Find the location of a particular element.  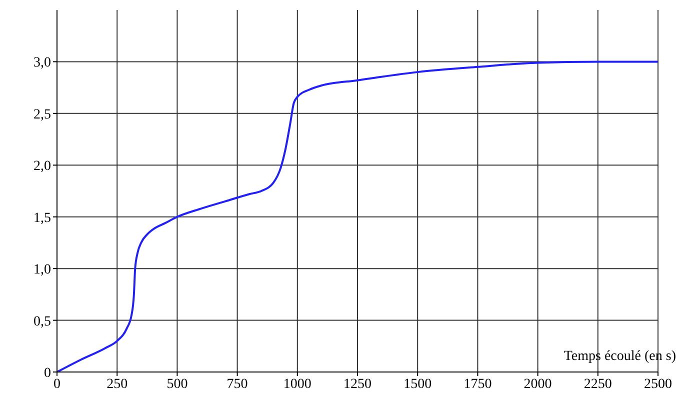

y-tick-label: 2,5 is located at coordinates (42, 114).